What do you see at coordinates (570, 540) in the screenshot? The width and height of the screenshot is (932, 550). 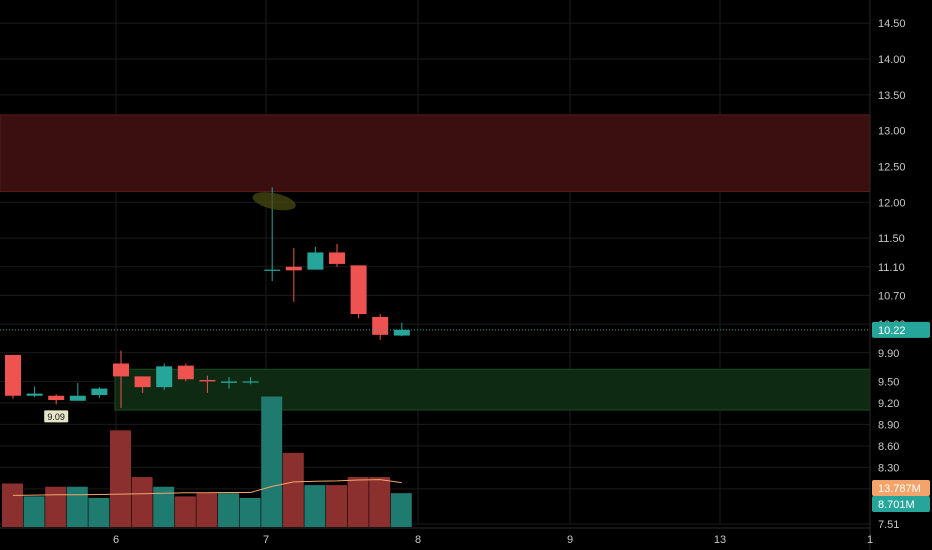 I see `time-tick-label: 9` at bounding box center [570, 540].